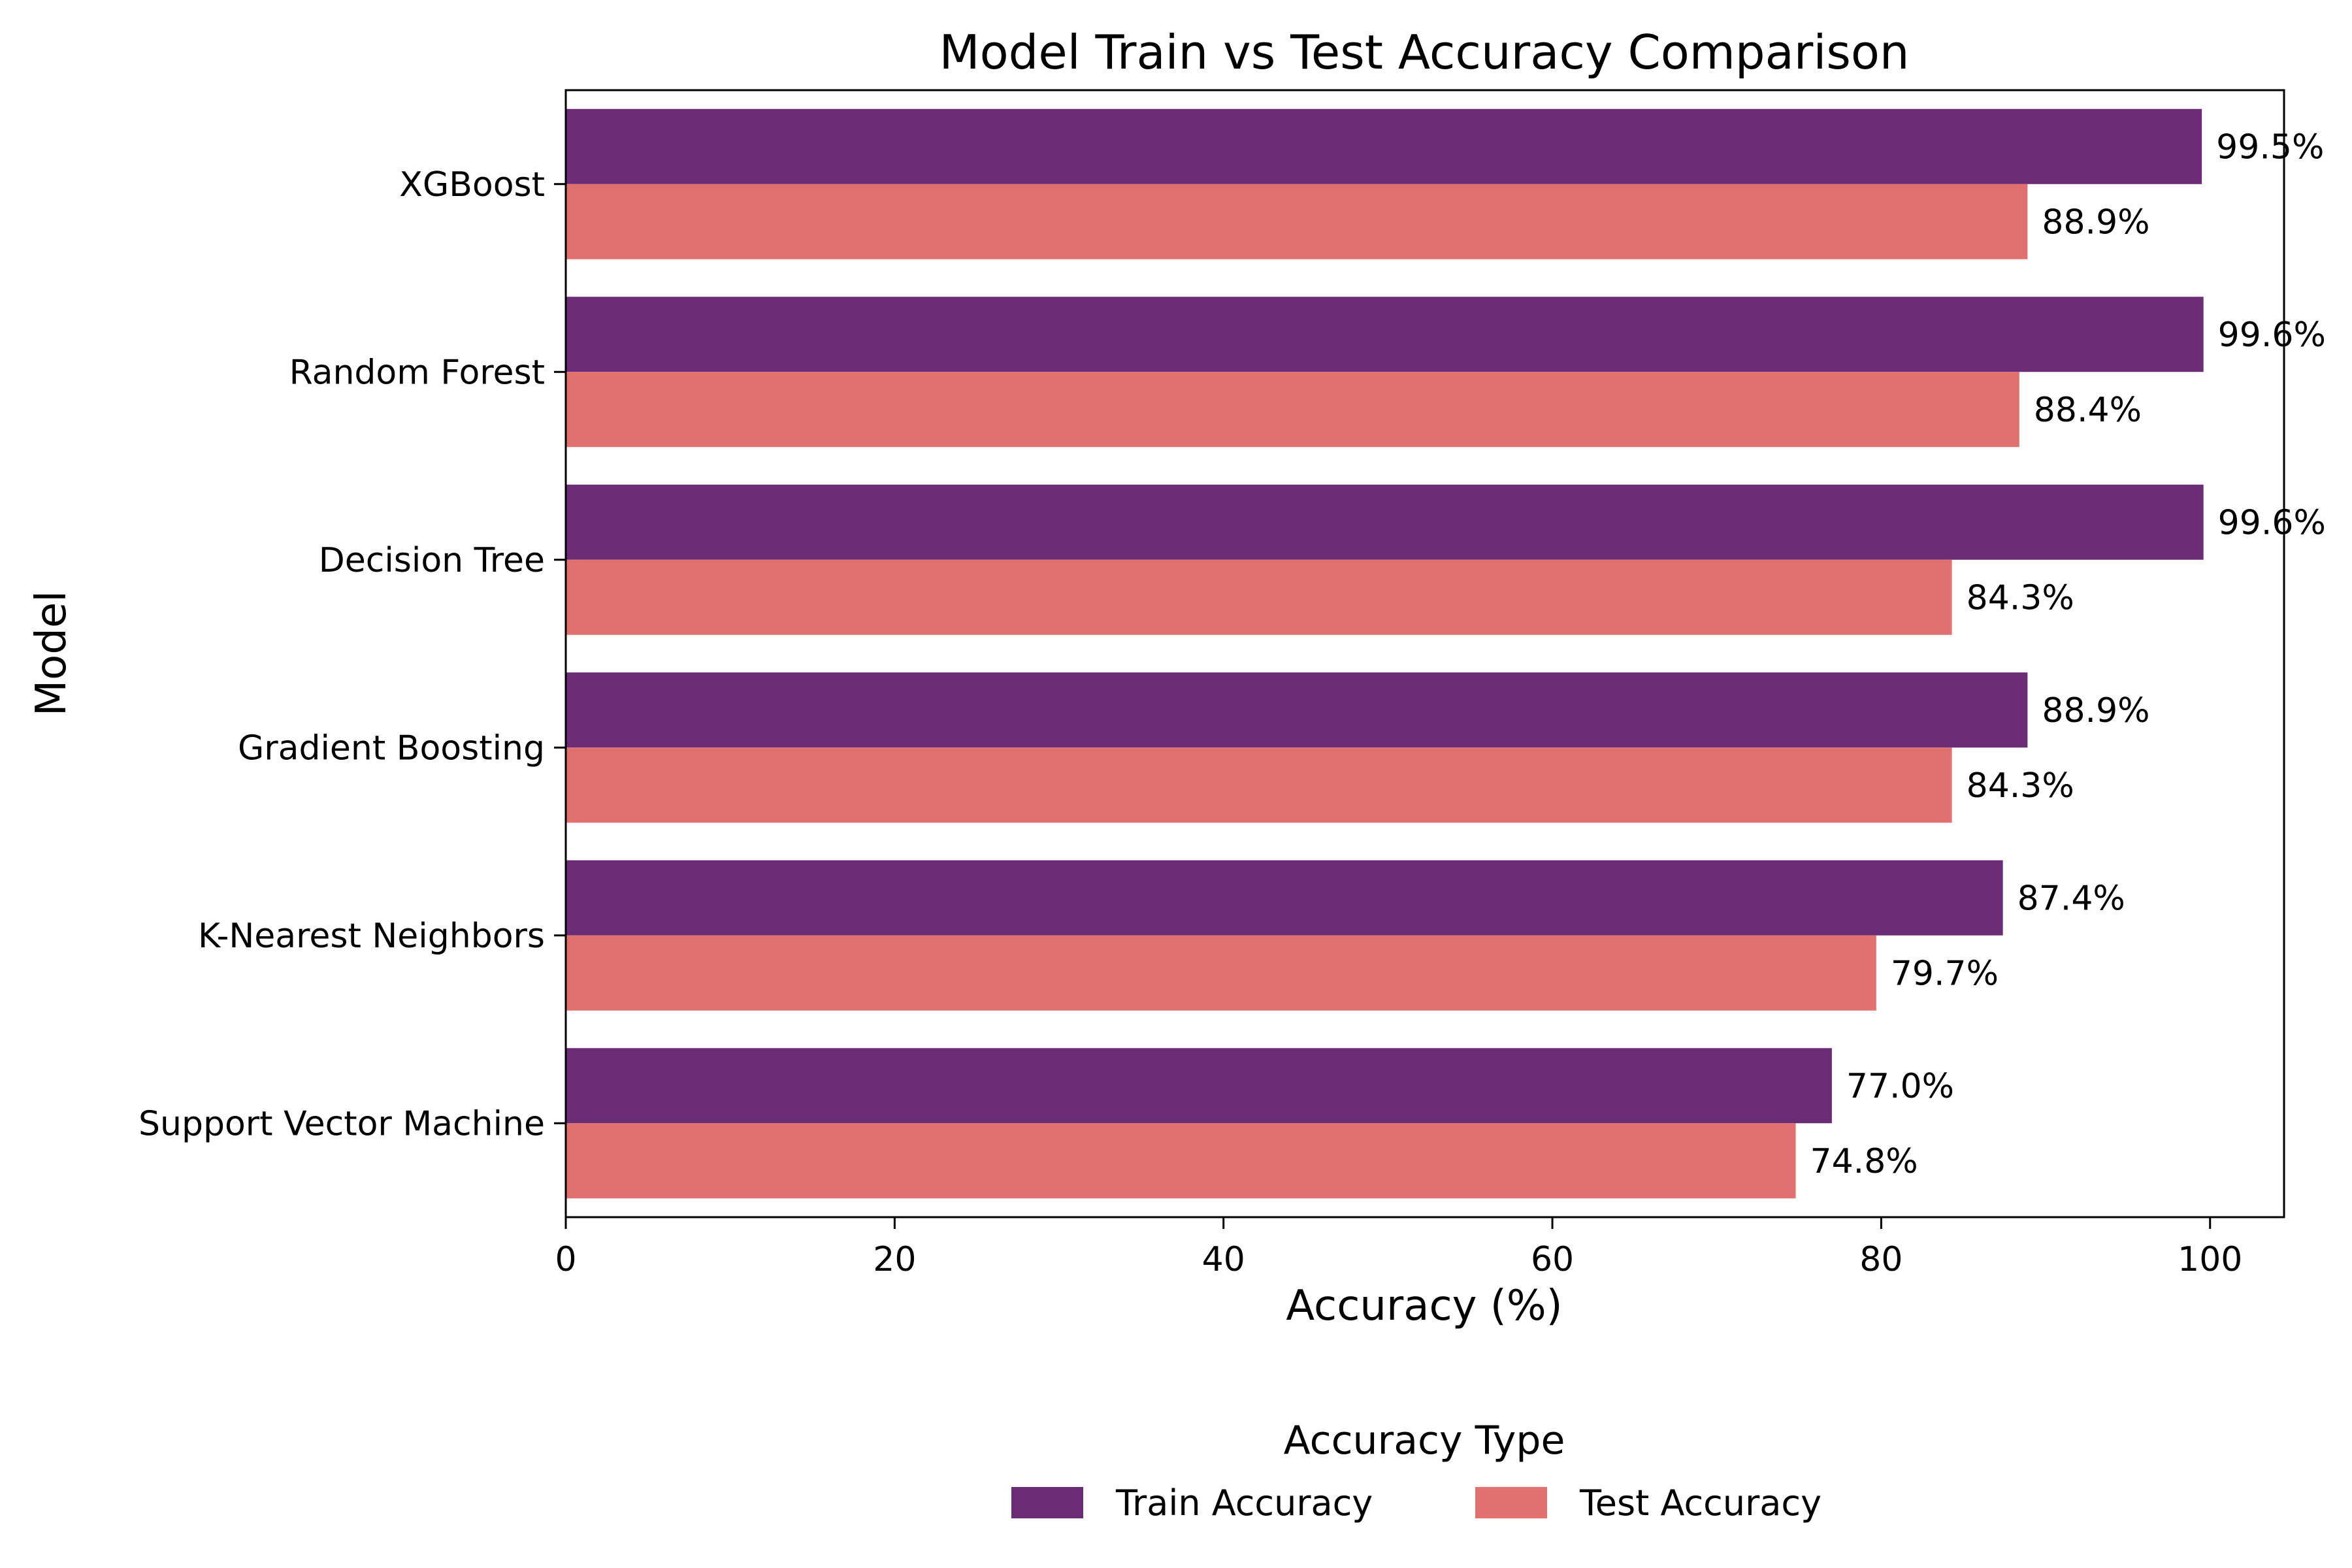 The height and width of the screenshot is (1568, 2352). Describe the element at coordinates (1244, 1503) in the screenshot. I see `legend-label: Train Accuracy` at that location.